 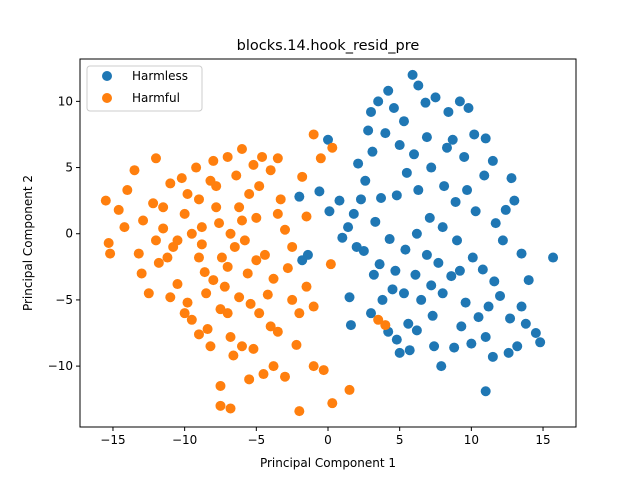 I want to click on legend-marker-harmless, so click(x=107, y=76).